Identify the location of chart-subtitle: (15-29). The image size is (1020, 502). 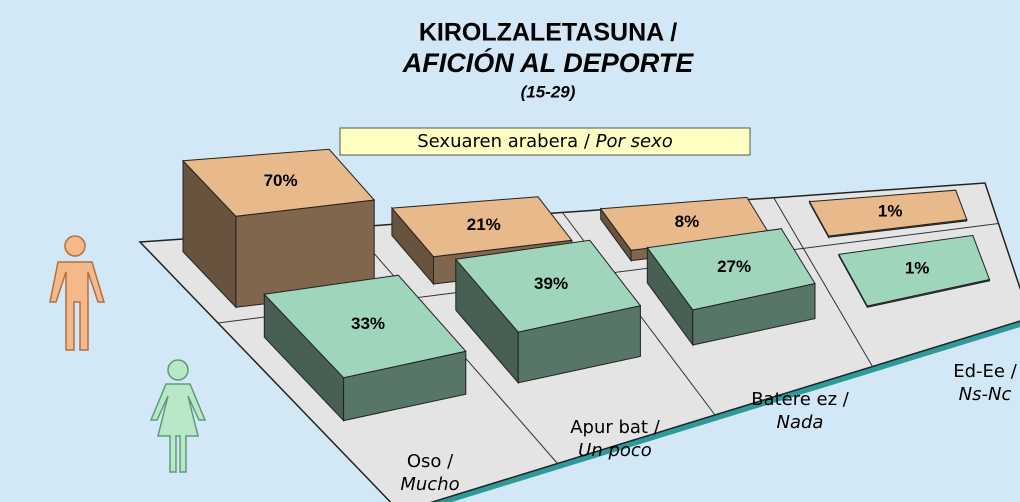
(548, 91).